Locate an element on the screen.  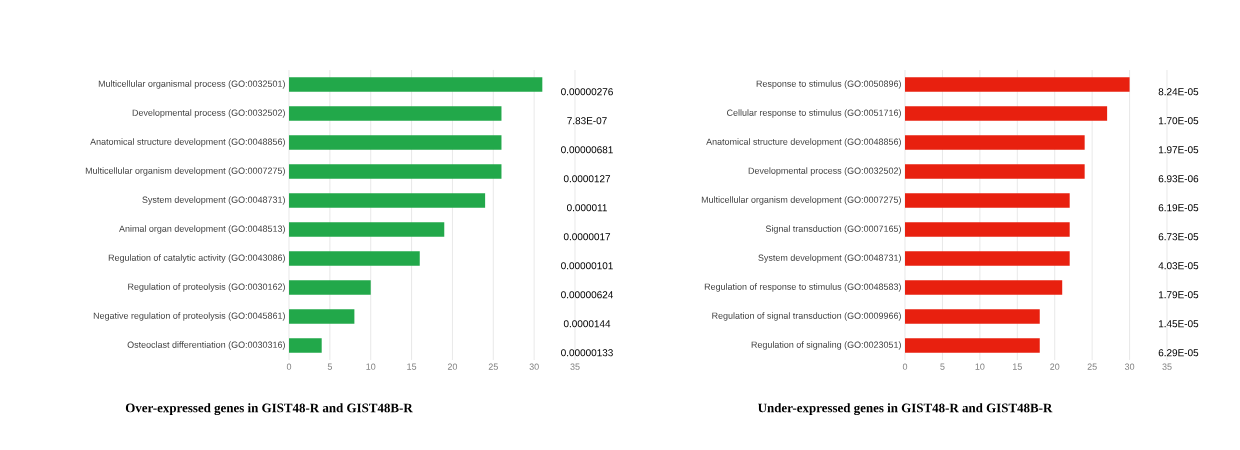
annotation: 6.73E-05 is located at coordinates (1178, 237).